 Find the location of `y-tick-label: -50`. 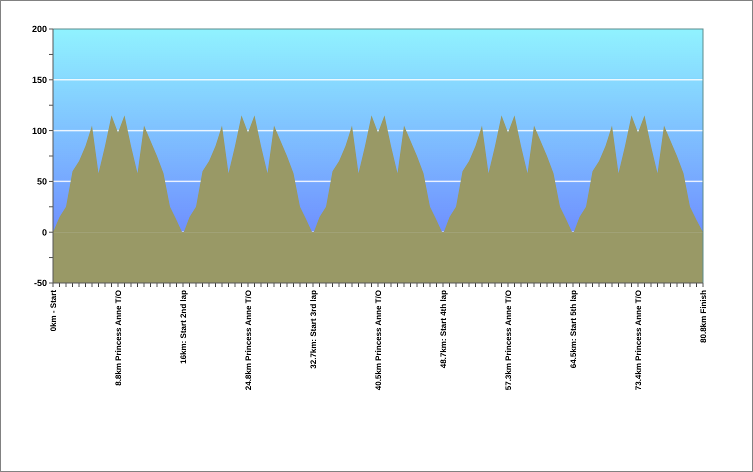

y-tick-label: -50 is located at coordinates (40, 283).